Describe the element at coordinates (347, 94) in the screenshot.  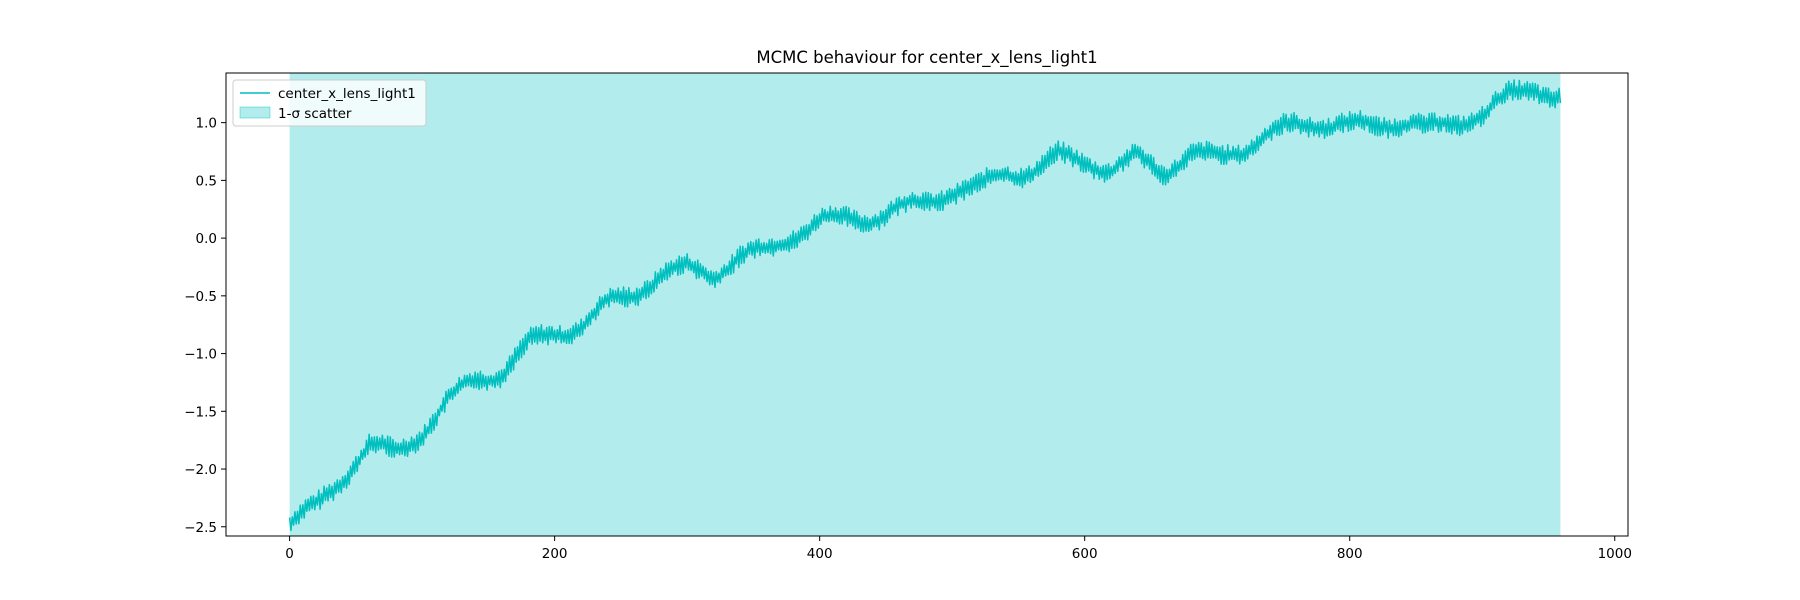
I see `legend-label-series: center_x_lens_light1` at that location.